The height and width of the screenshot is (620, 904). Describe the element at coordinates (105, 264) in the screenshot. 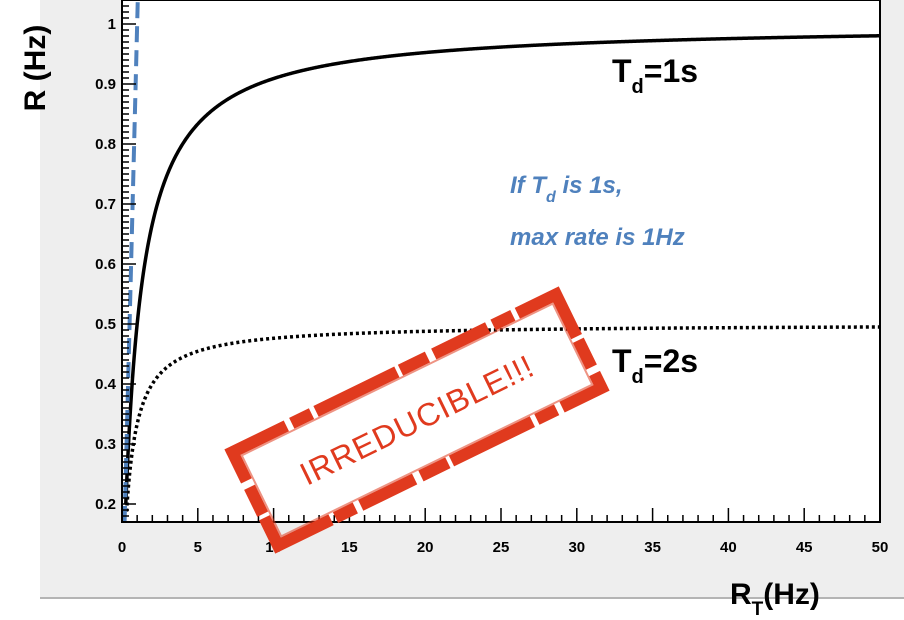

I see `y-tick-label: 0.6` at that location.